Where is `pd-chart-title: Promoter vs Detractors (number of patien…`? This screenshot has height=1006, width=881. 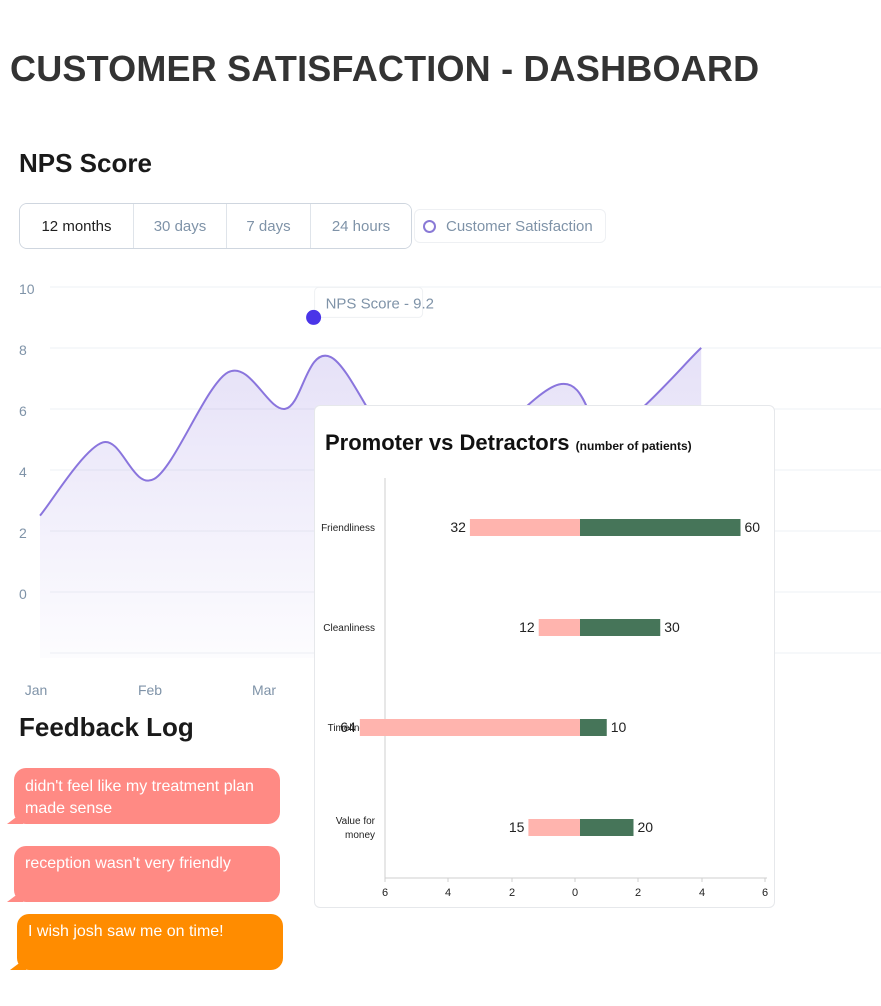 pd-chart-title: Promoter vs Detractors (number of patien… is located at coordinates (508, 443).